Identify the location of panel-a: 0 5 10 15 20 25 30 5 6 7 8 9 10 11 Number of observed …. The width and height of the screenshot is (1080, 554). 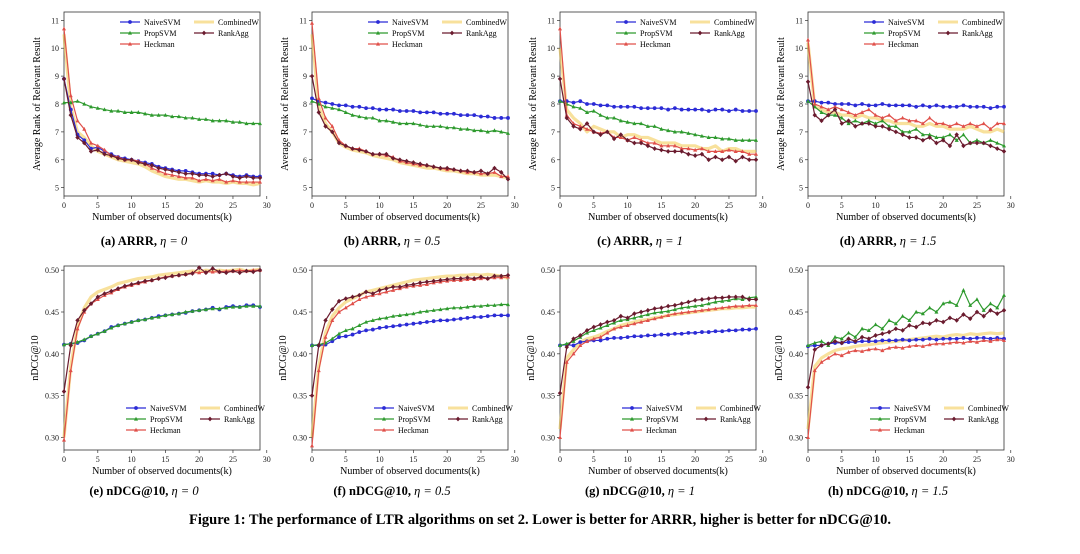
(145, 134).